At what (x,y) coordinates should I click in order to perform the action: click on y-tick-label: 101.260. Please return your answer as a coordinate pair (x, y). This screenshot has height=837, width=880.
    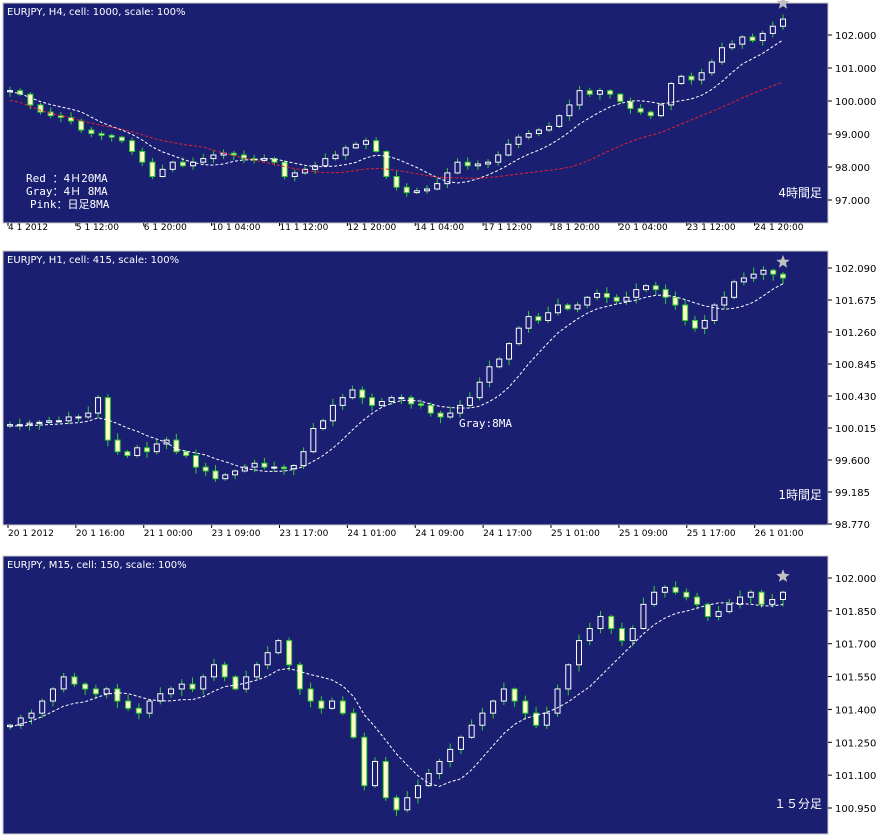
    Looking at the image, I should click on (855, 333).